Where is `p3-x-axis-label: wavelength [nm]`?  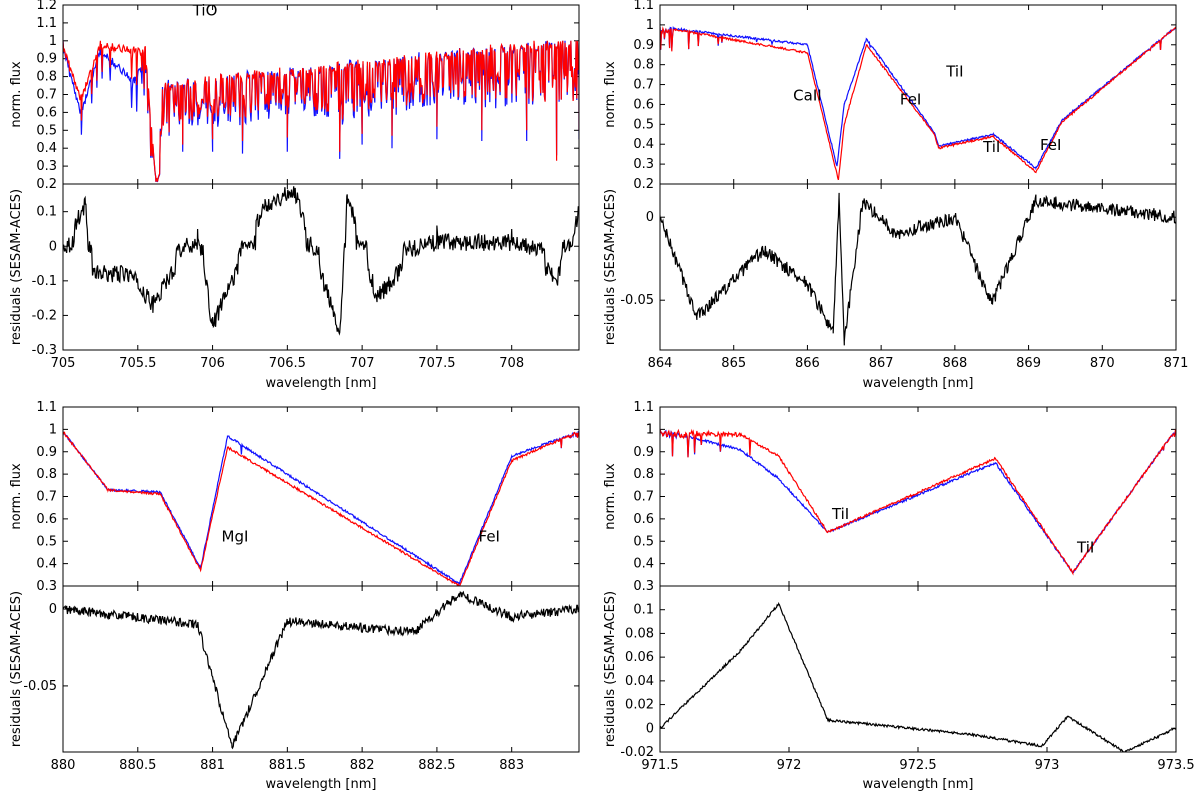
p3-x-axis-label: wavelength [nm] is located at coordinates (321, 784).